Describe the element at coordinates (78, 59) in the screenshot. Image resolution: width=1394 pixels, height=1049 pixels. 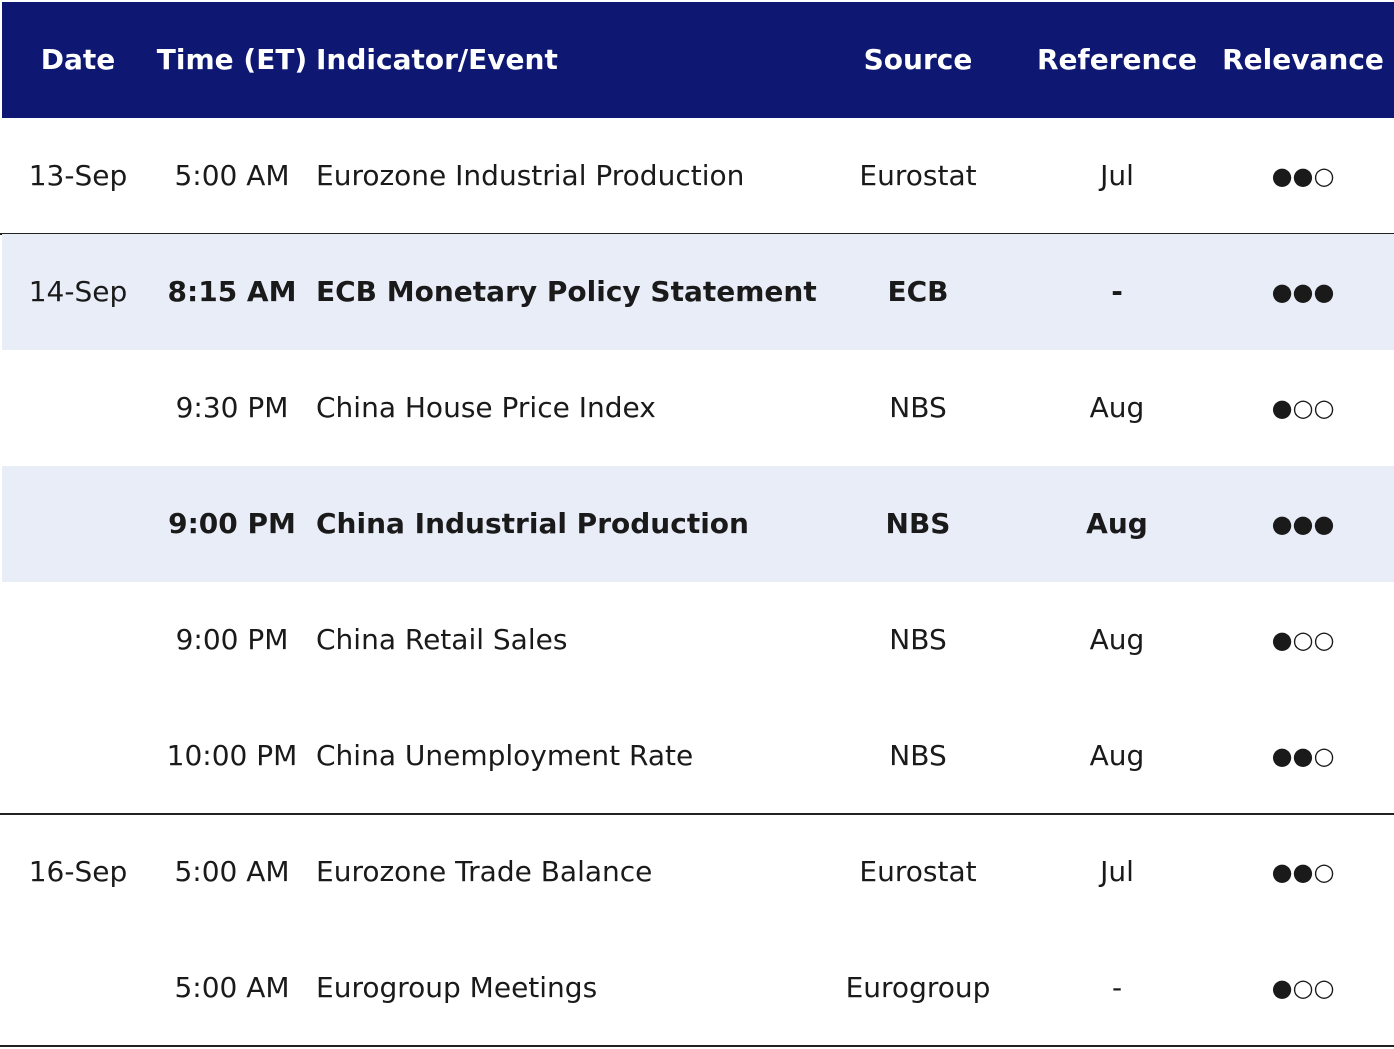
I see `header-date: Date` at that location.